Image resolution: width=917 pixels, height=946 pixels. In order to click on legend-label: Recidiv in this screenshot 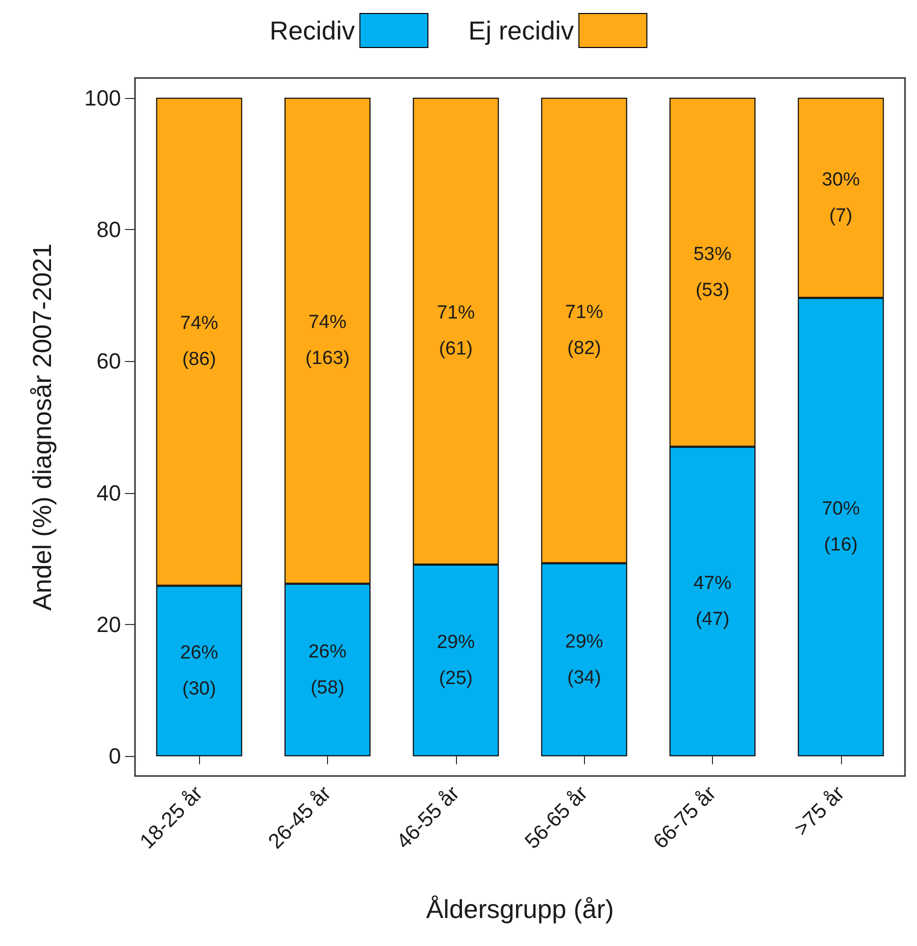, I will do `click(312, 31)`.